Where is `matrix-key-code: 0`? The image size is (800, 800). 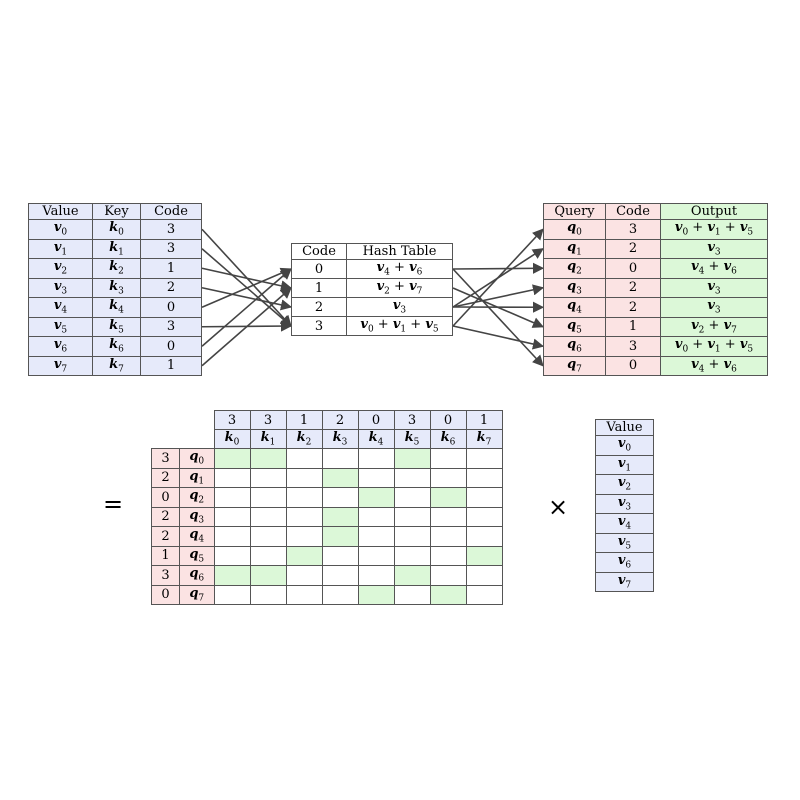
matrix-key-code: 0 is located at coordinates (376, 420).